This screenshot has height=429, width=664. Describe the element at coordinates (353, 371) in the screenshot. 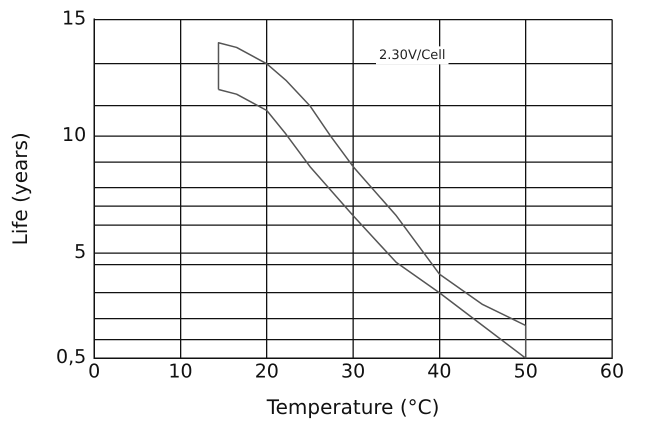

I see `x-tick-label: 30` at that location.